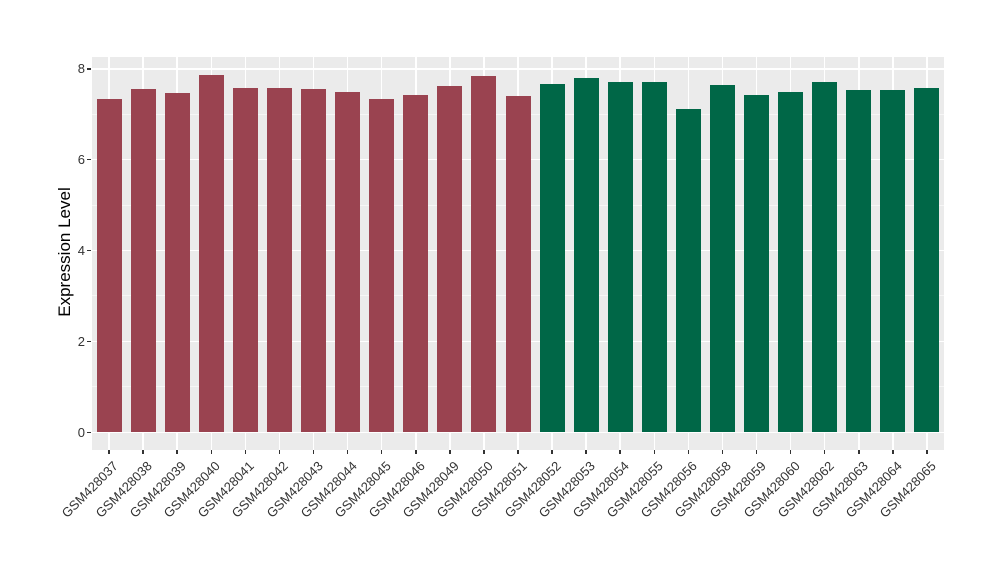 The width and height of the screenshot is (1000, 580). What do you see at coordinates (893, 261) in the screenshot?
I see `bar-GSM428064` at bounding box center [893, 261].